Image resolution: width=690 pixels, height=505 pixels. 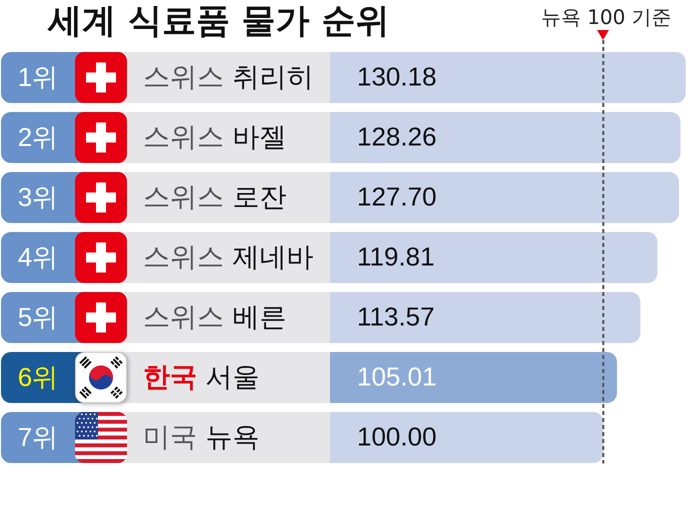 I want to click on text: 1위, so click(x=38, y=77).